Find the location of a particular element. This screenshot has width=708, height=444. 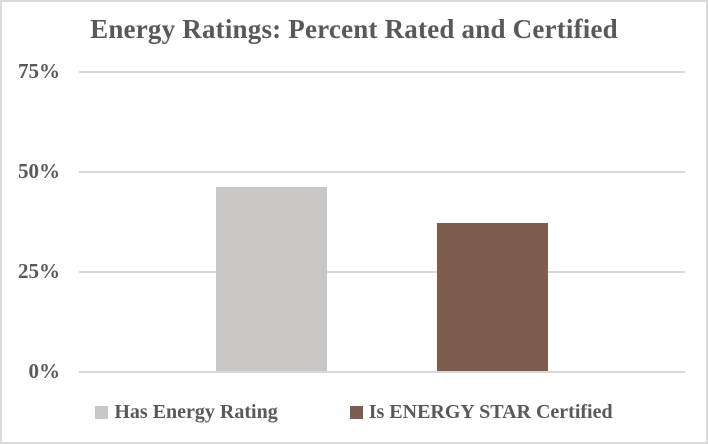

bar-energy-star-certified is located at coordinates (492, 297).